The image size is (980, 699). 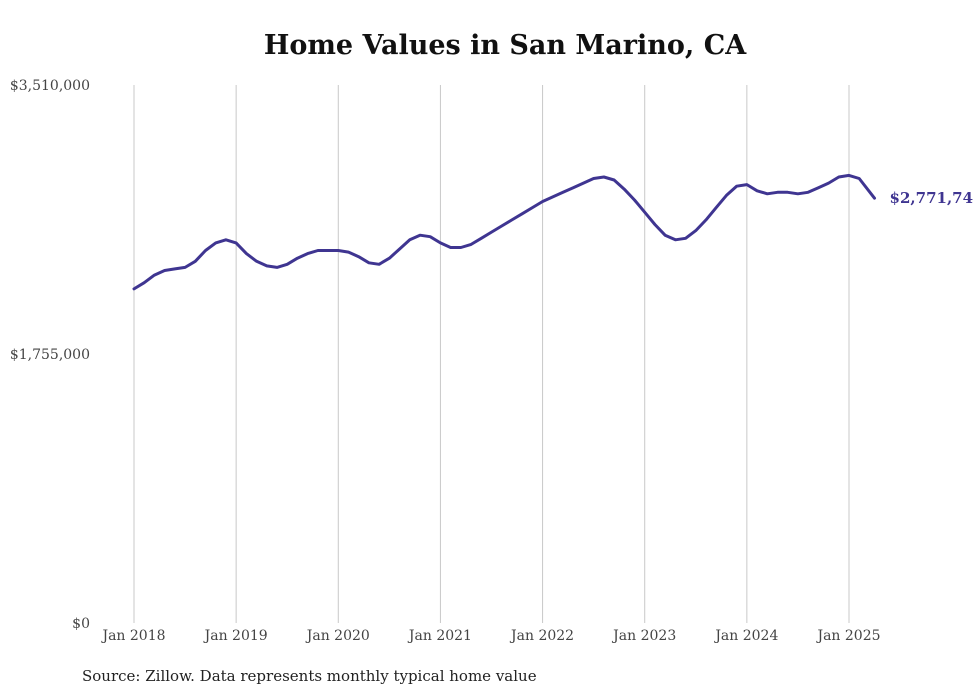 I want to click on x-tick-label-5: Jan 2023, so click(x=643, y=636).